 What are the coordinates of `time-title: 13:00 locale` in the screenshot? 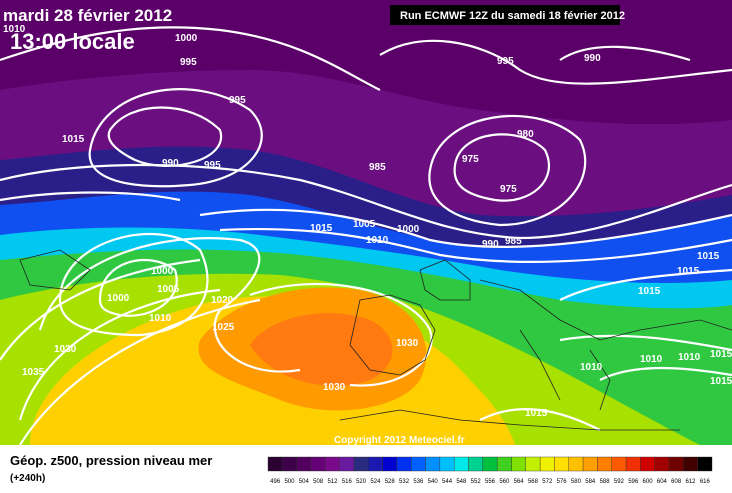 It's located at (72, 41).